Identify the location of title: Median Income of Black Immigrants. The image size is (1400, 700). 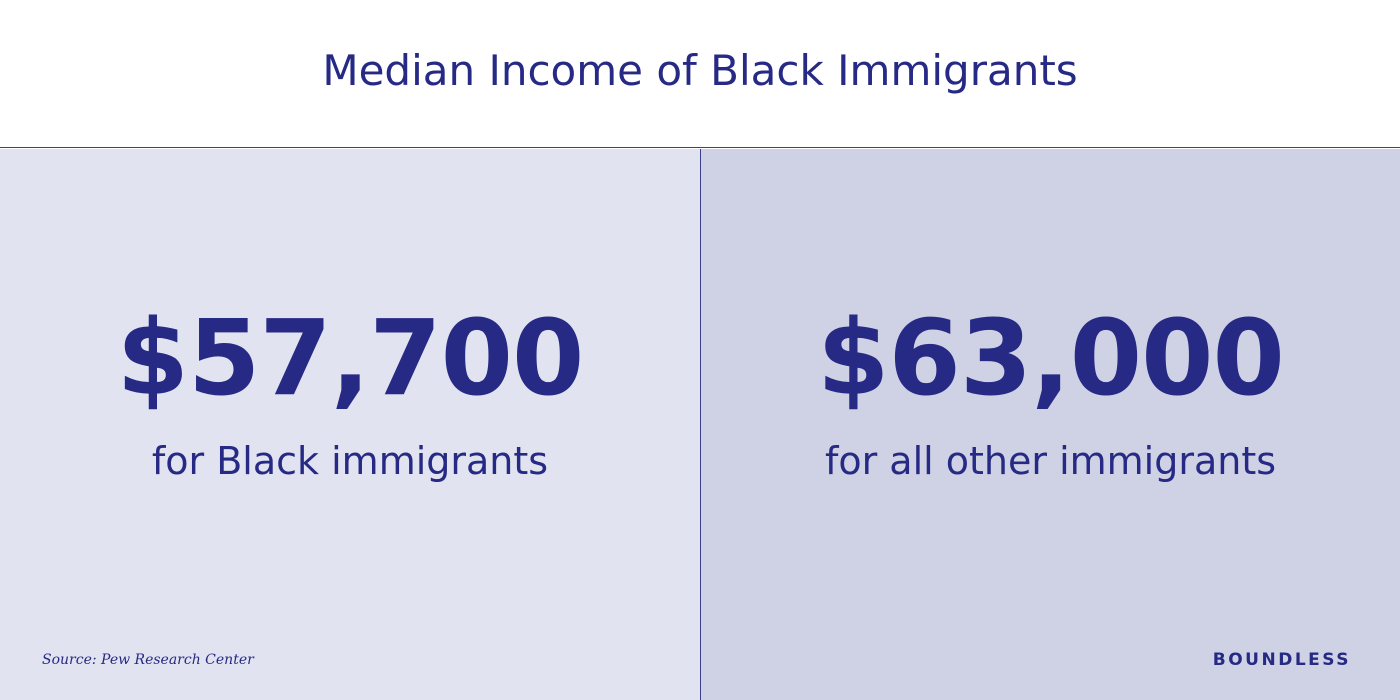
(700, 70).